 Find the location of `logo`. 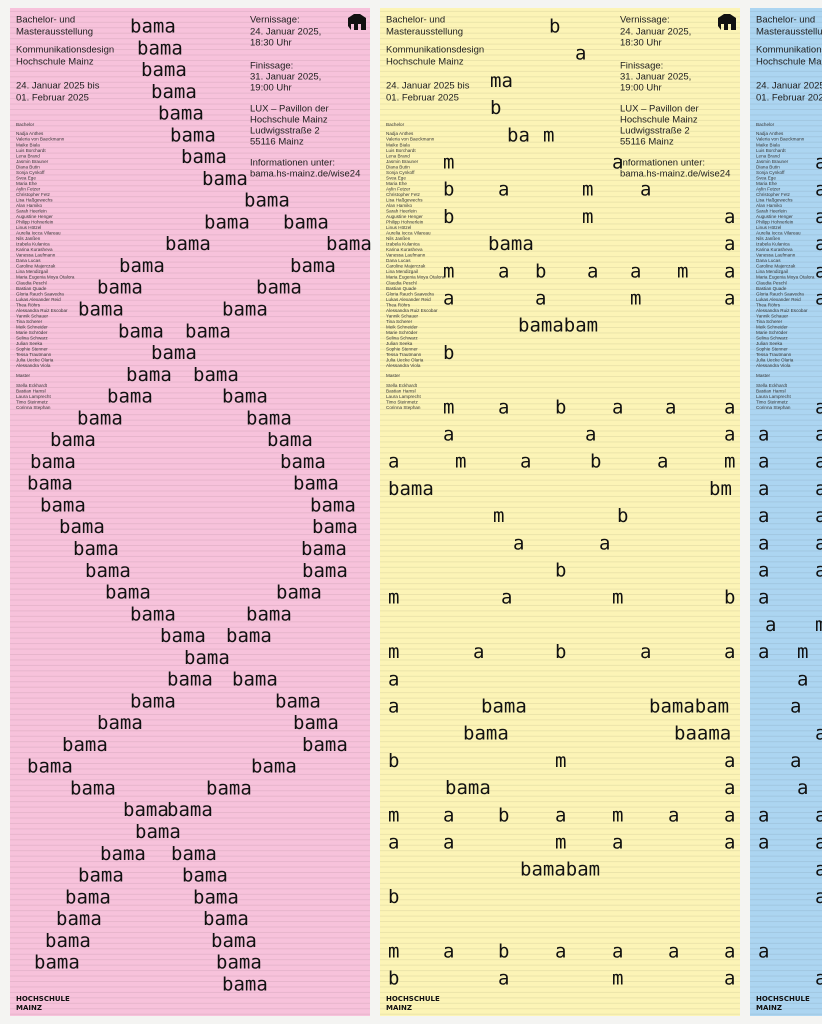

logo is located at coordinates (357, 22).